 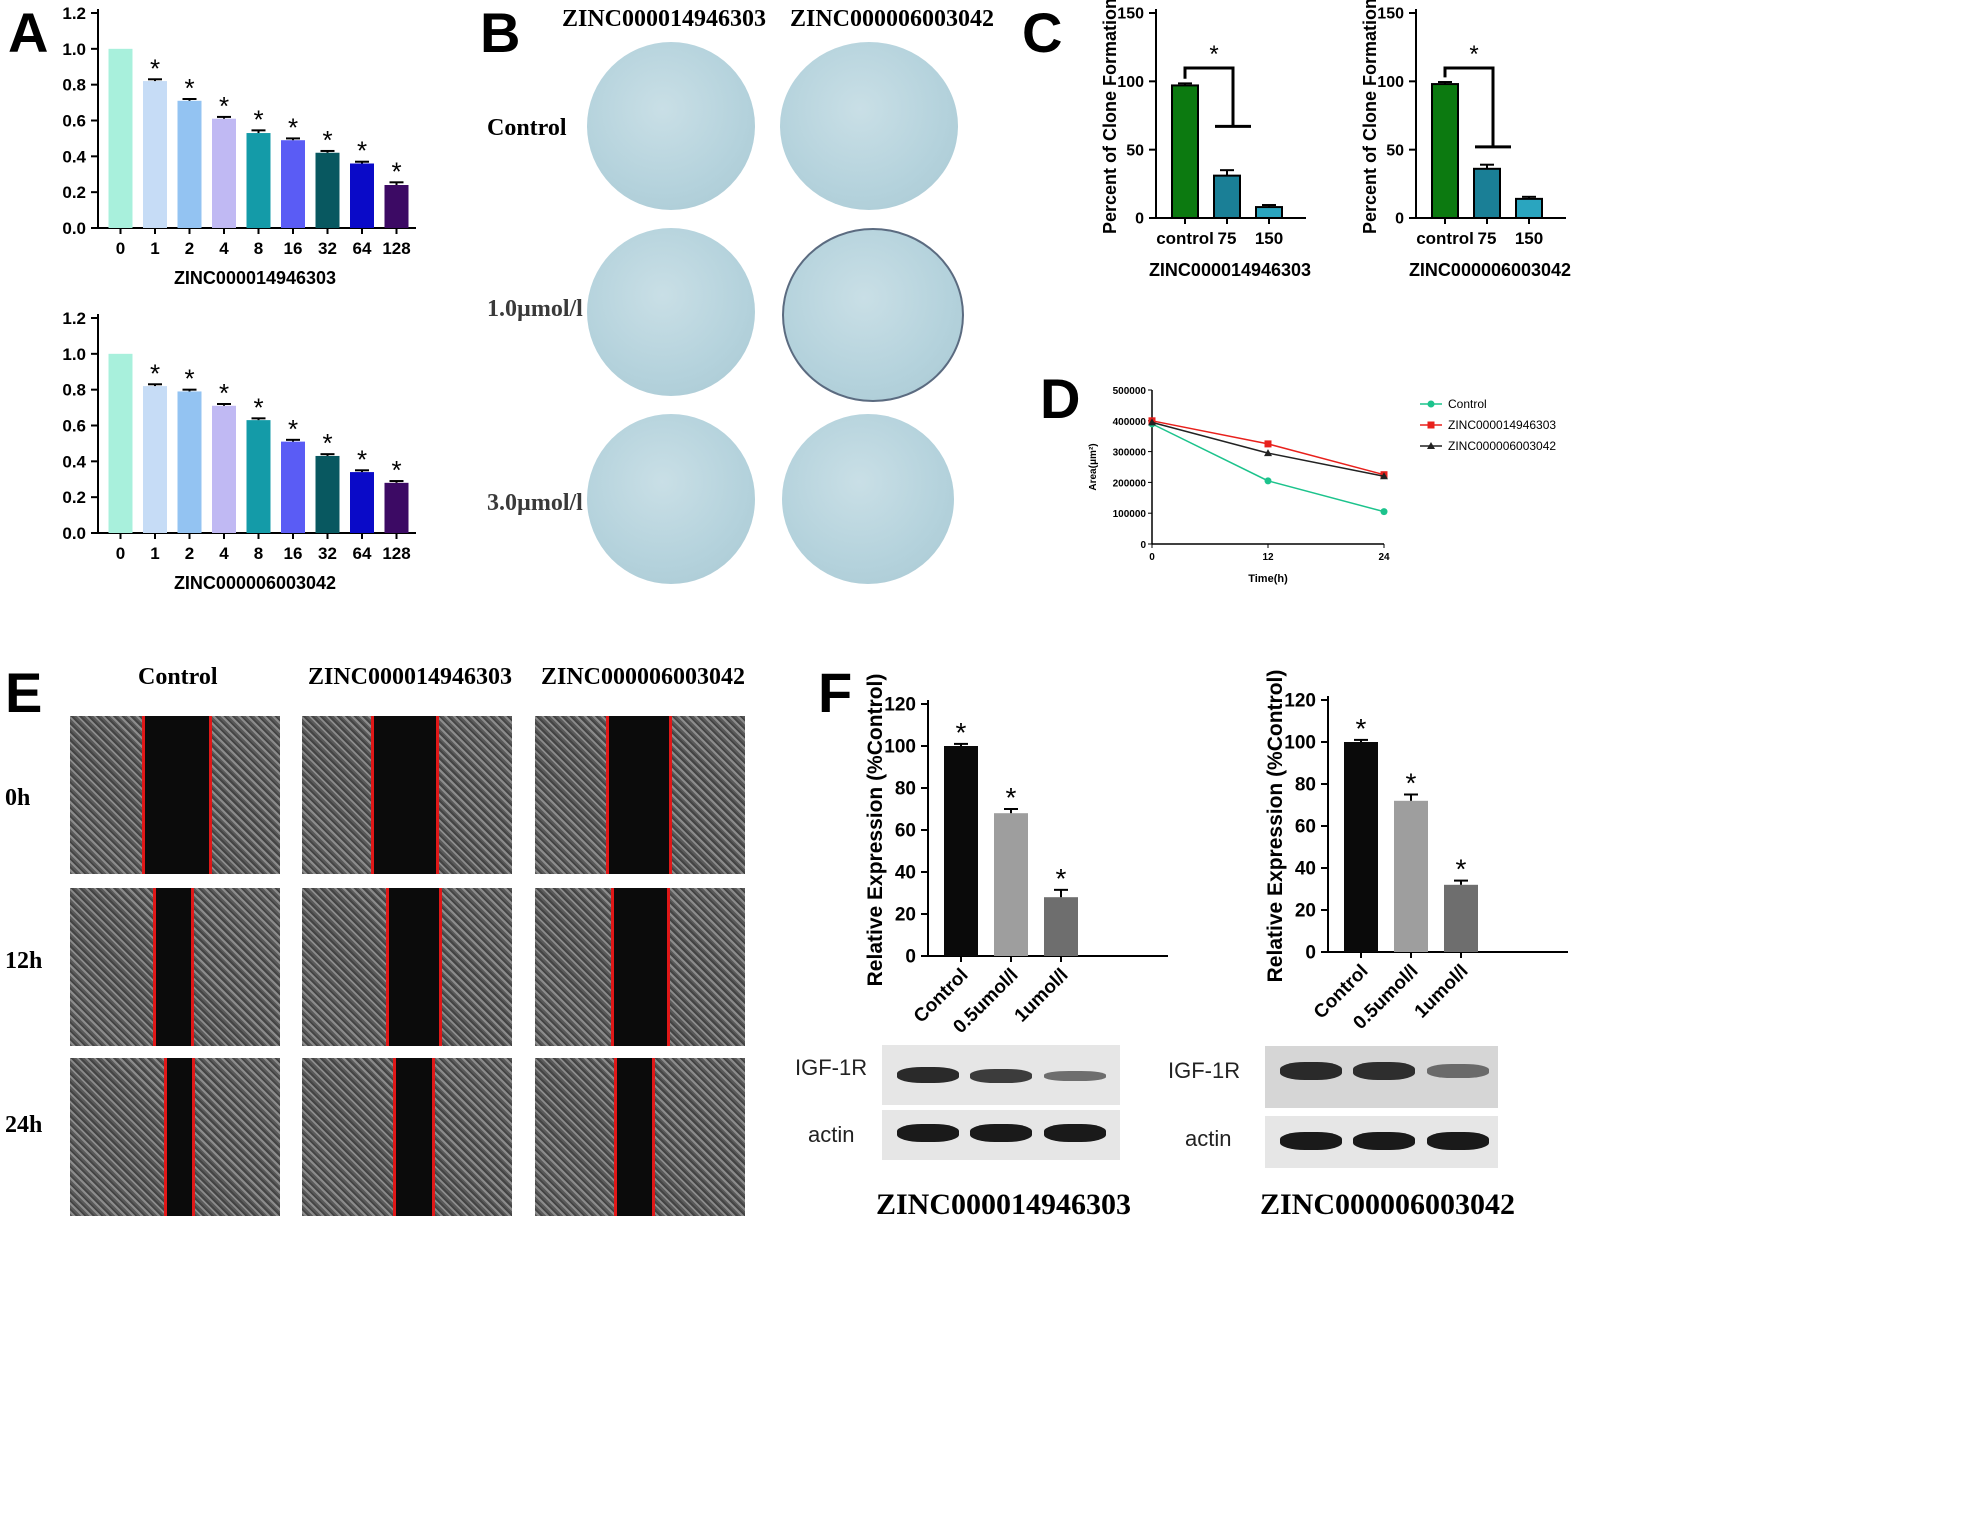 I want to click on y-tick-label: 500000, so click(x=1130, y=391).